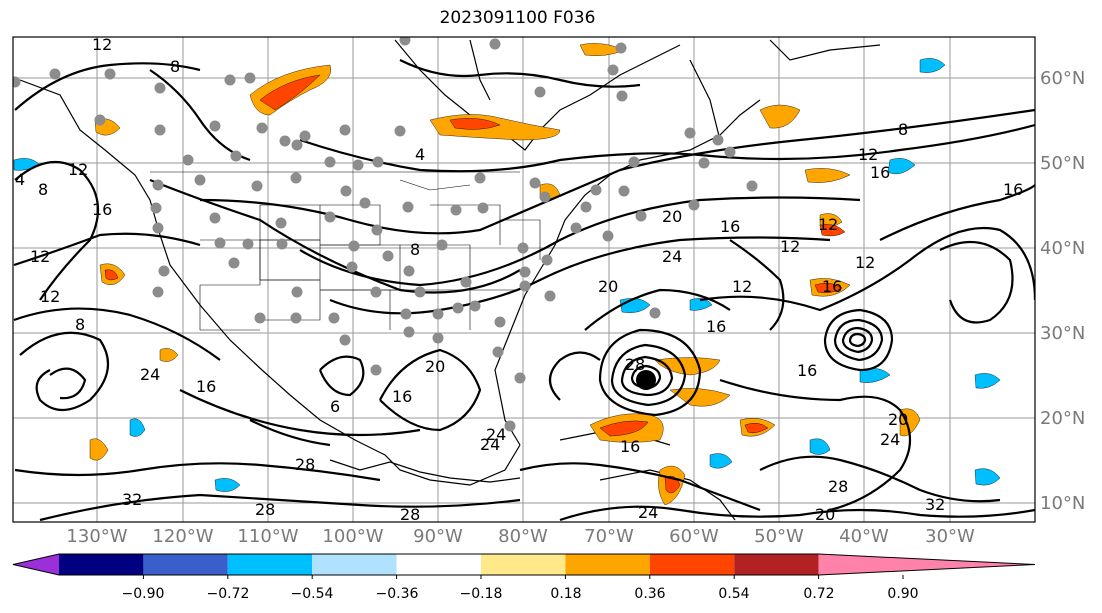 This screenshot has height=613, width=1102. Describe the element at coordinates (818, 594) in the screenshot. I see `colorbar-tick-label: 0.72` at that location.